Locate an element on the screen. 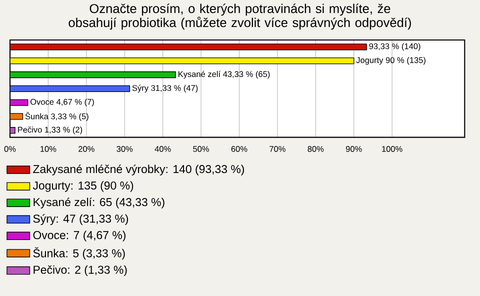 This screenshot has width=480, height=296. x-tick-label: 40% is located at coordinates (162, 149).